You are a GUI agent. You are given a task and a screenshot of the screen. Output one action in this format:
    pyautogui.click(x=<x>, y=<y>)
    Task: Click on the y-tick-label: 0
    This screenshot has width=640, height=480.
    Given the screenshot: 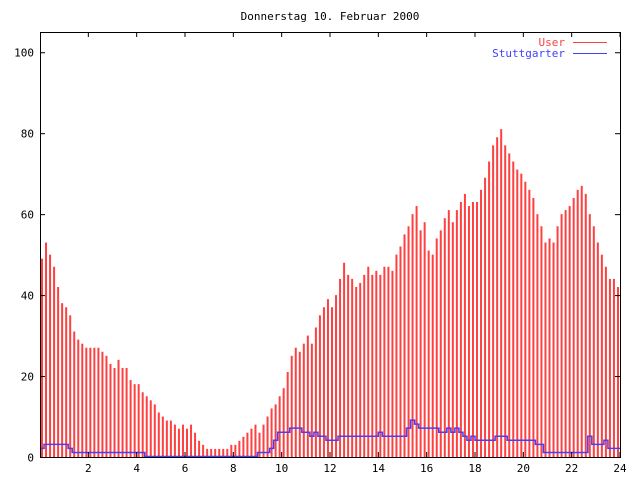 What is the action you would take?
    pyautogui.click(x=30, y=458)
    